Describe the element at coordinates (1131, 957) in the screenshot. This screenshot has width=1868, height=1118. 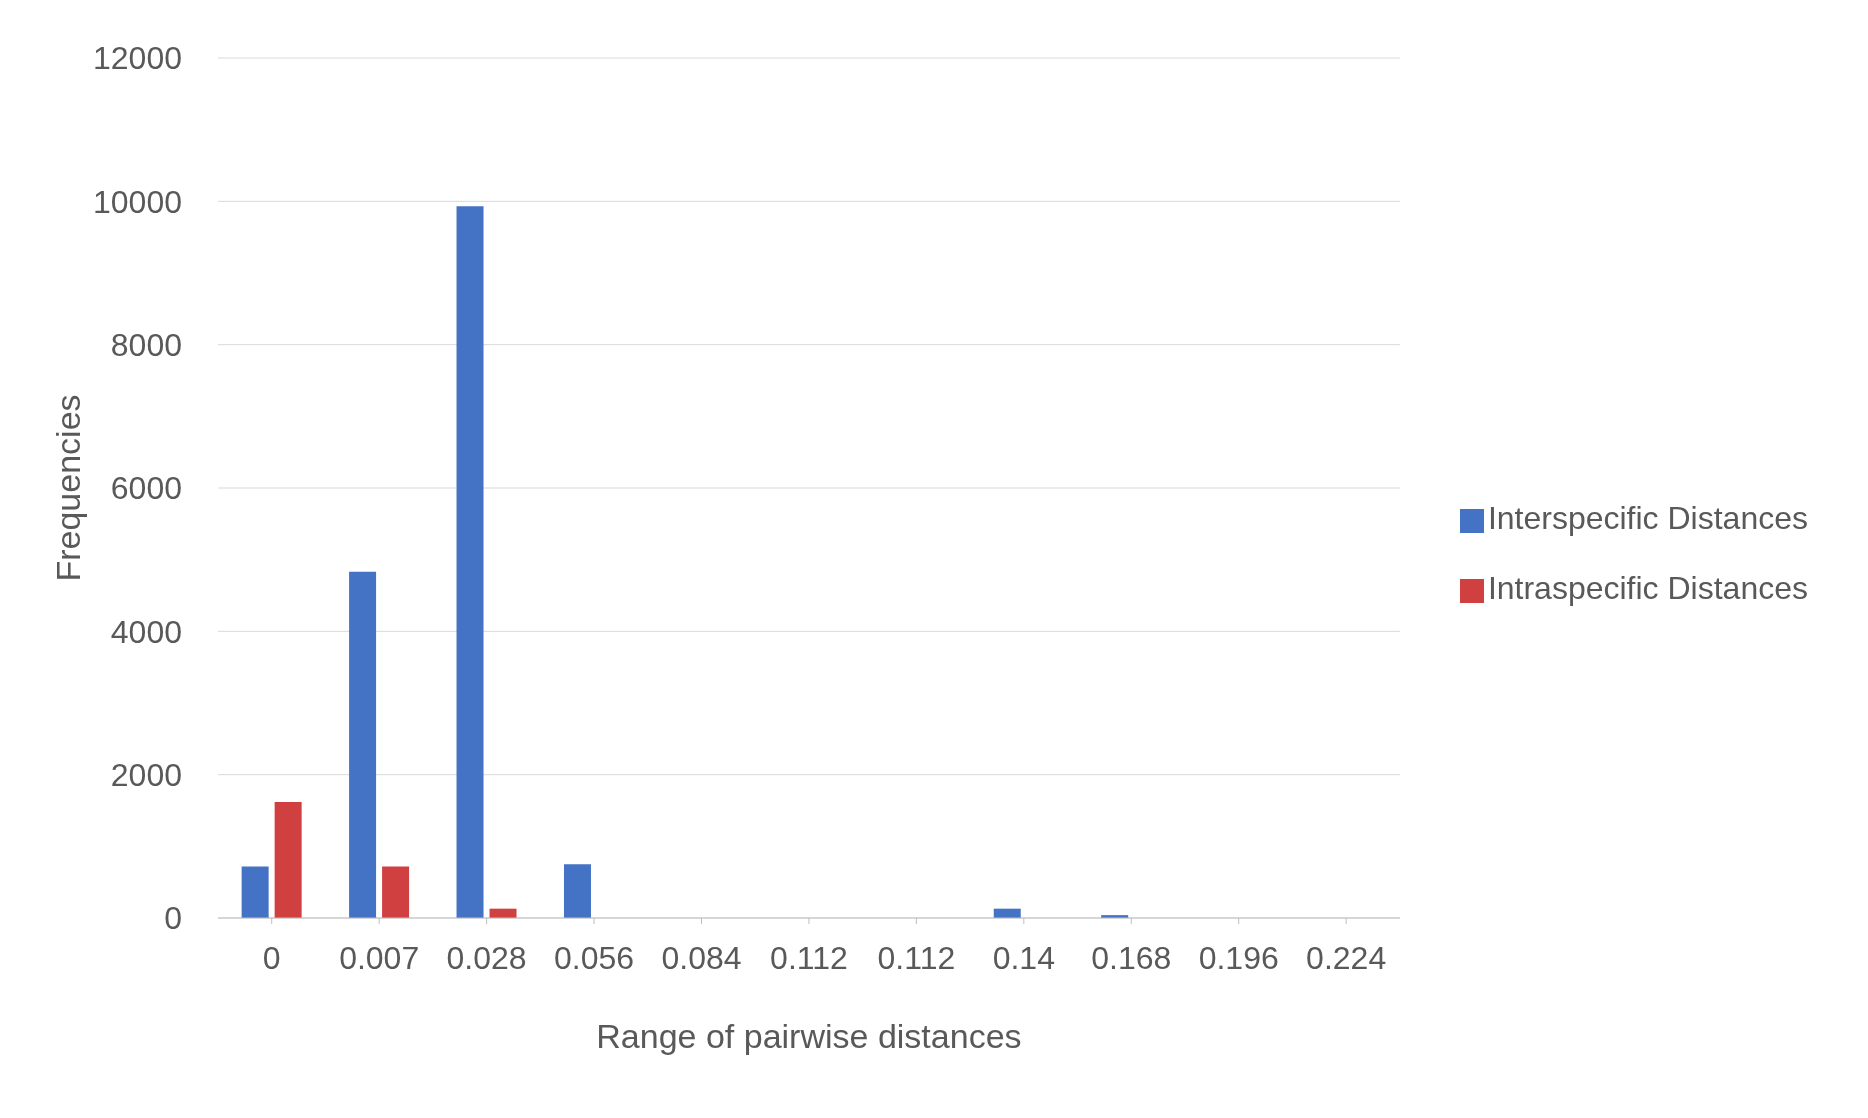
I see `x-tick-label: 0.168` at that location.